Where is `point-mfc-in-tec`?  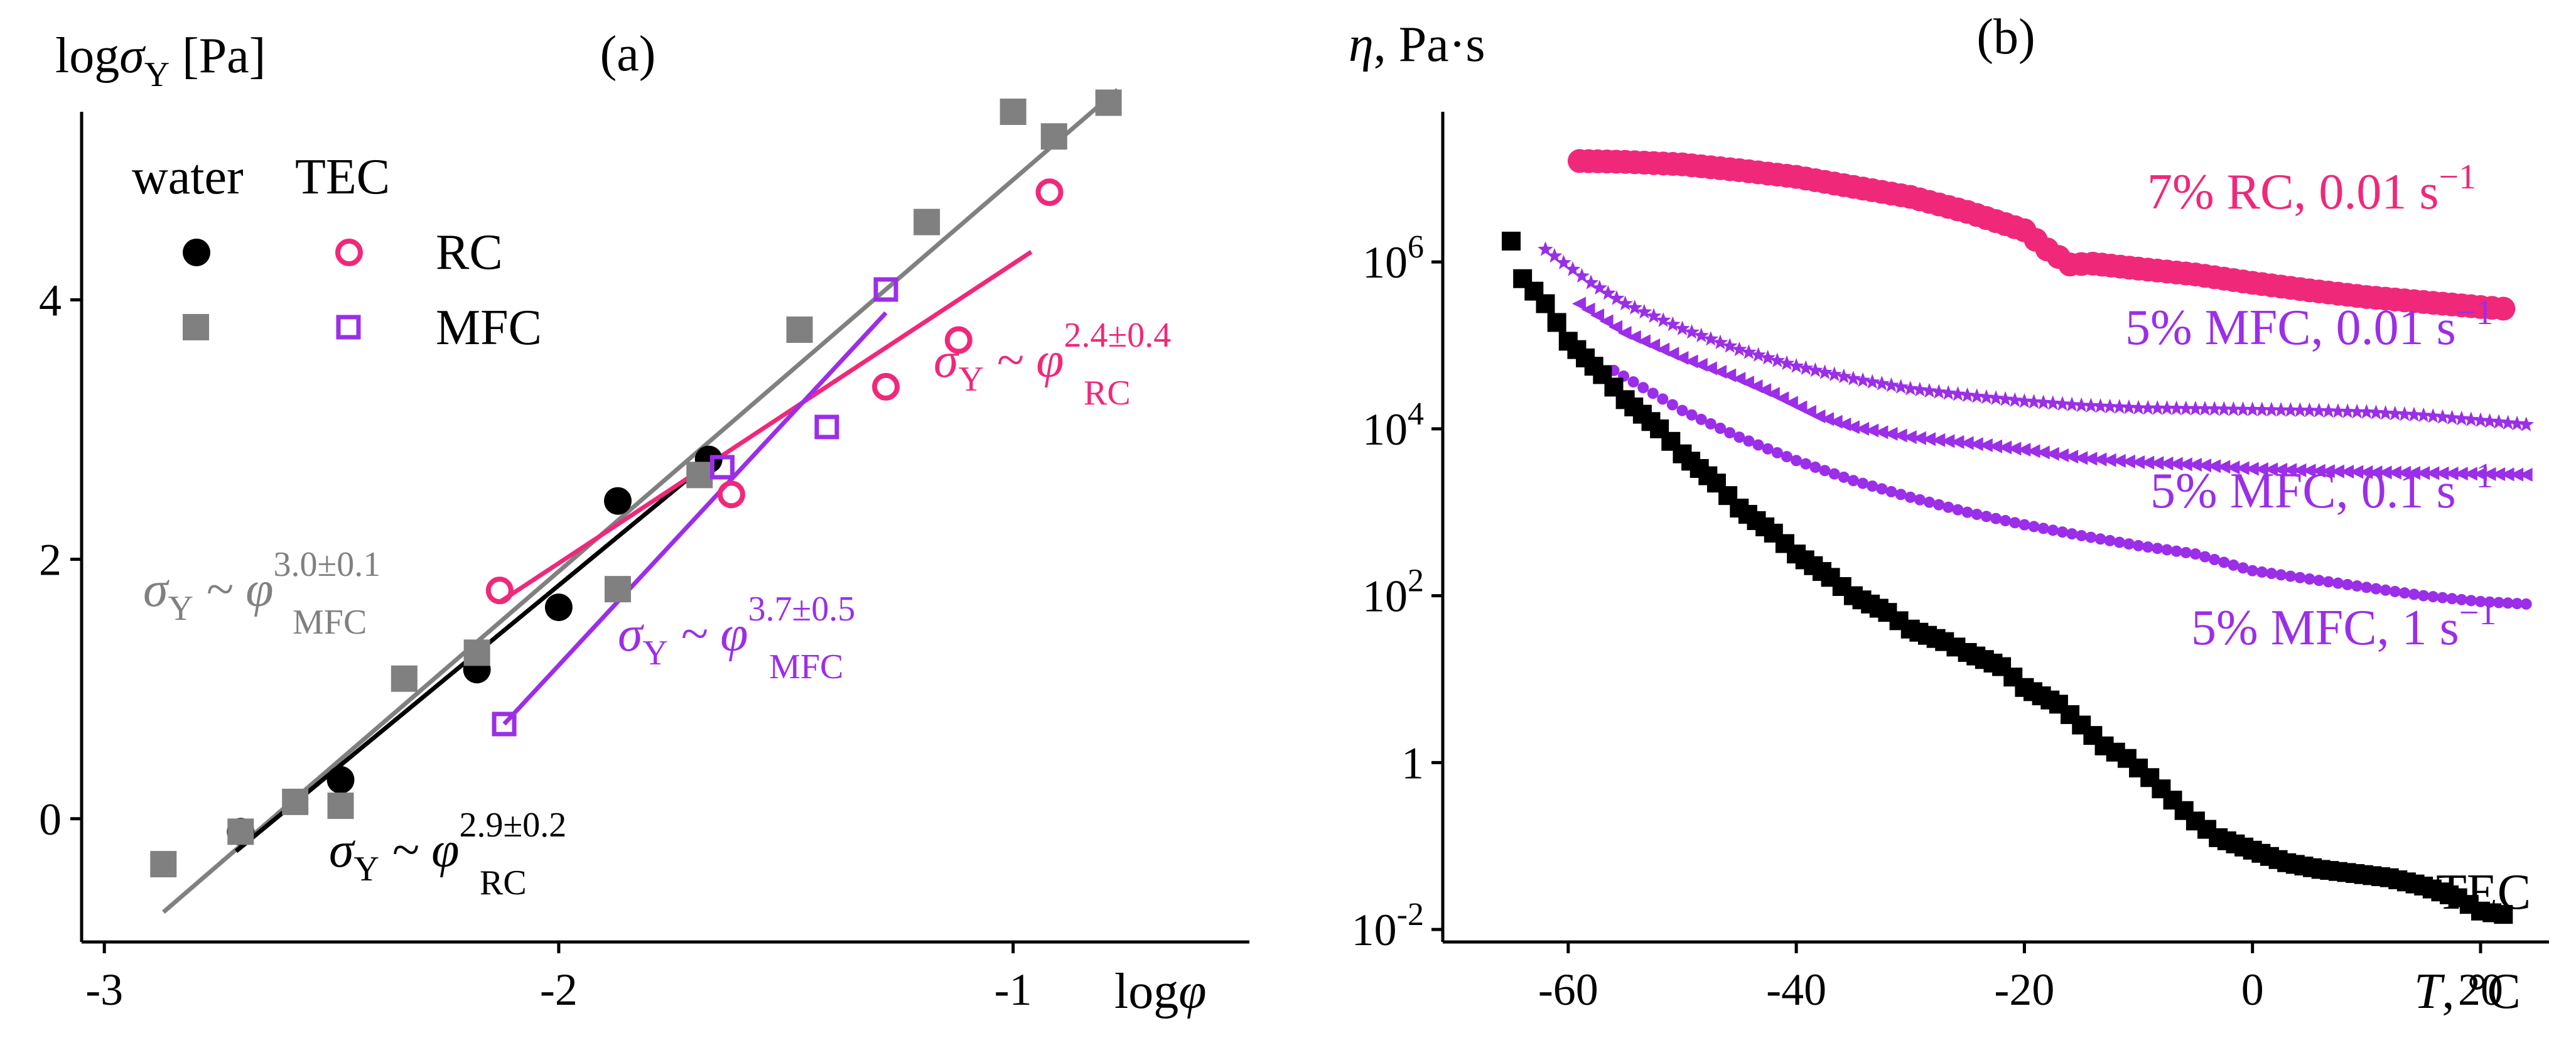
point-mfc-in-tec is located at coordinates (826, 427).